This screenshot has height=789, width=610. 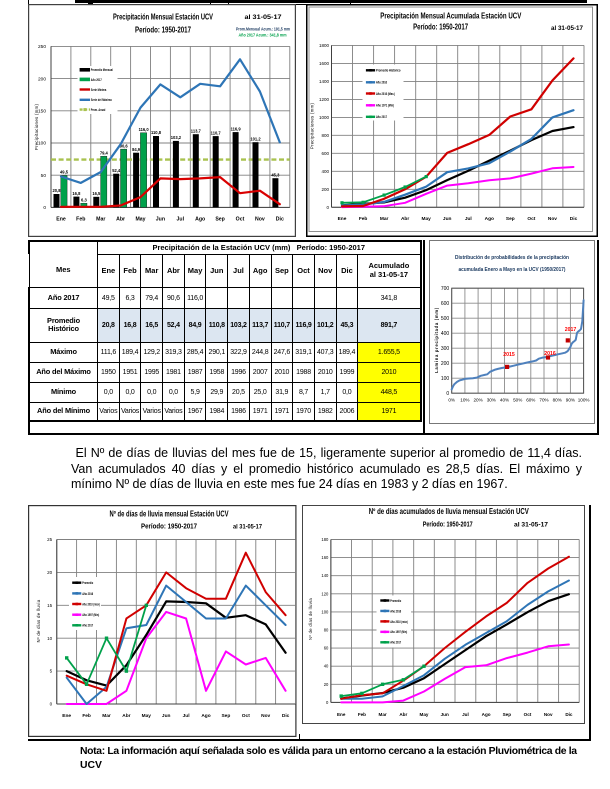 What do you see at coordinates (571, 330) in the screenshot?
I see `svg-text: 2017` at bounding box center [571, 330].